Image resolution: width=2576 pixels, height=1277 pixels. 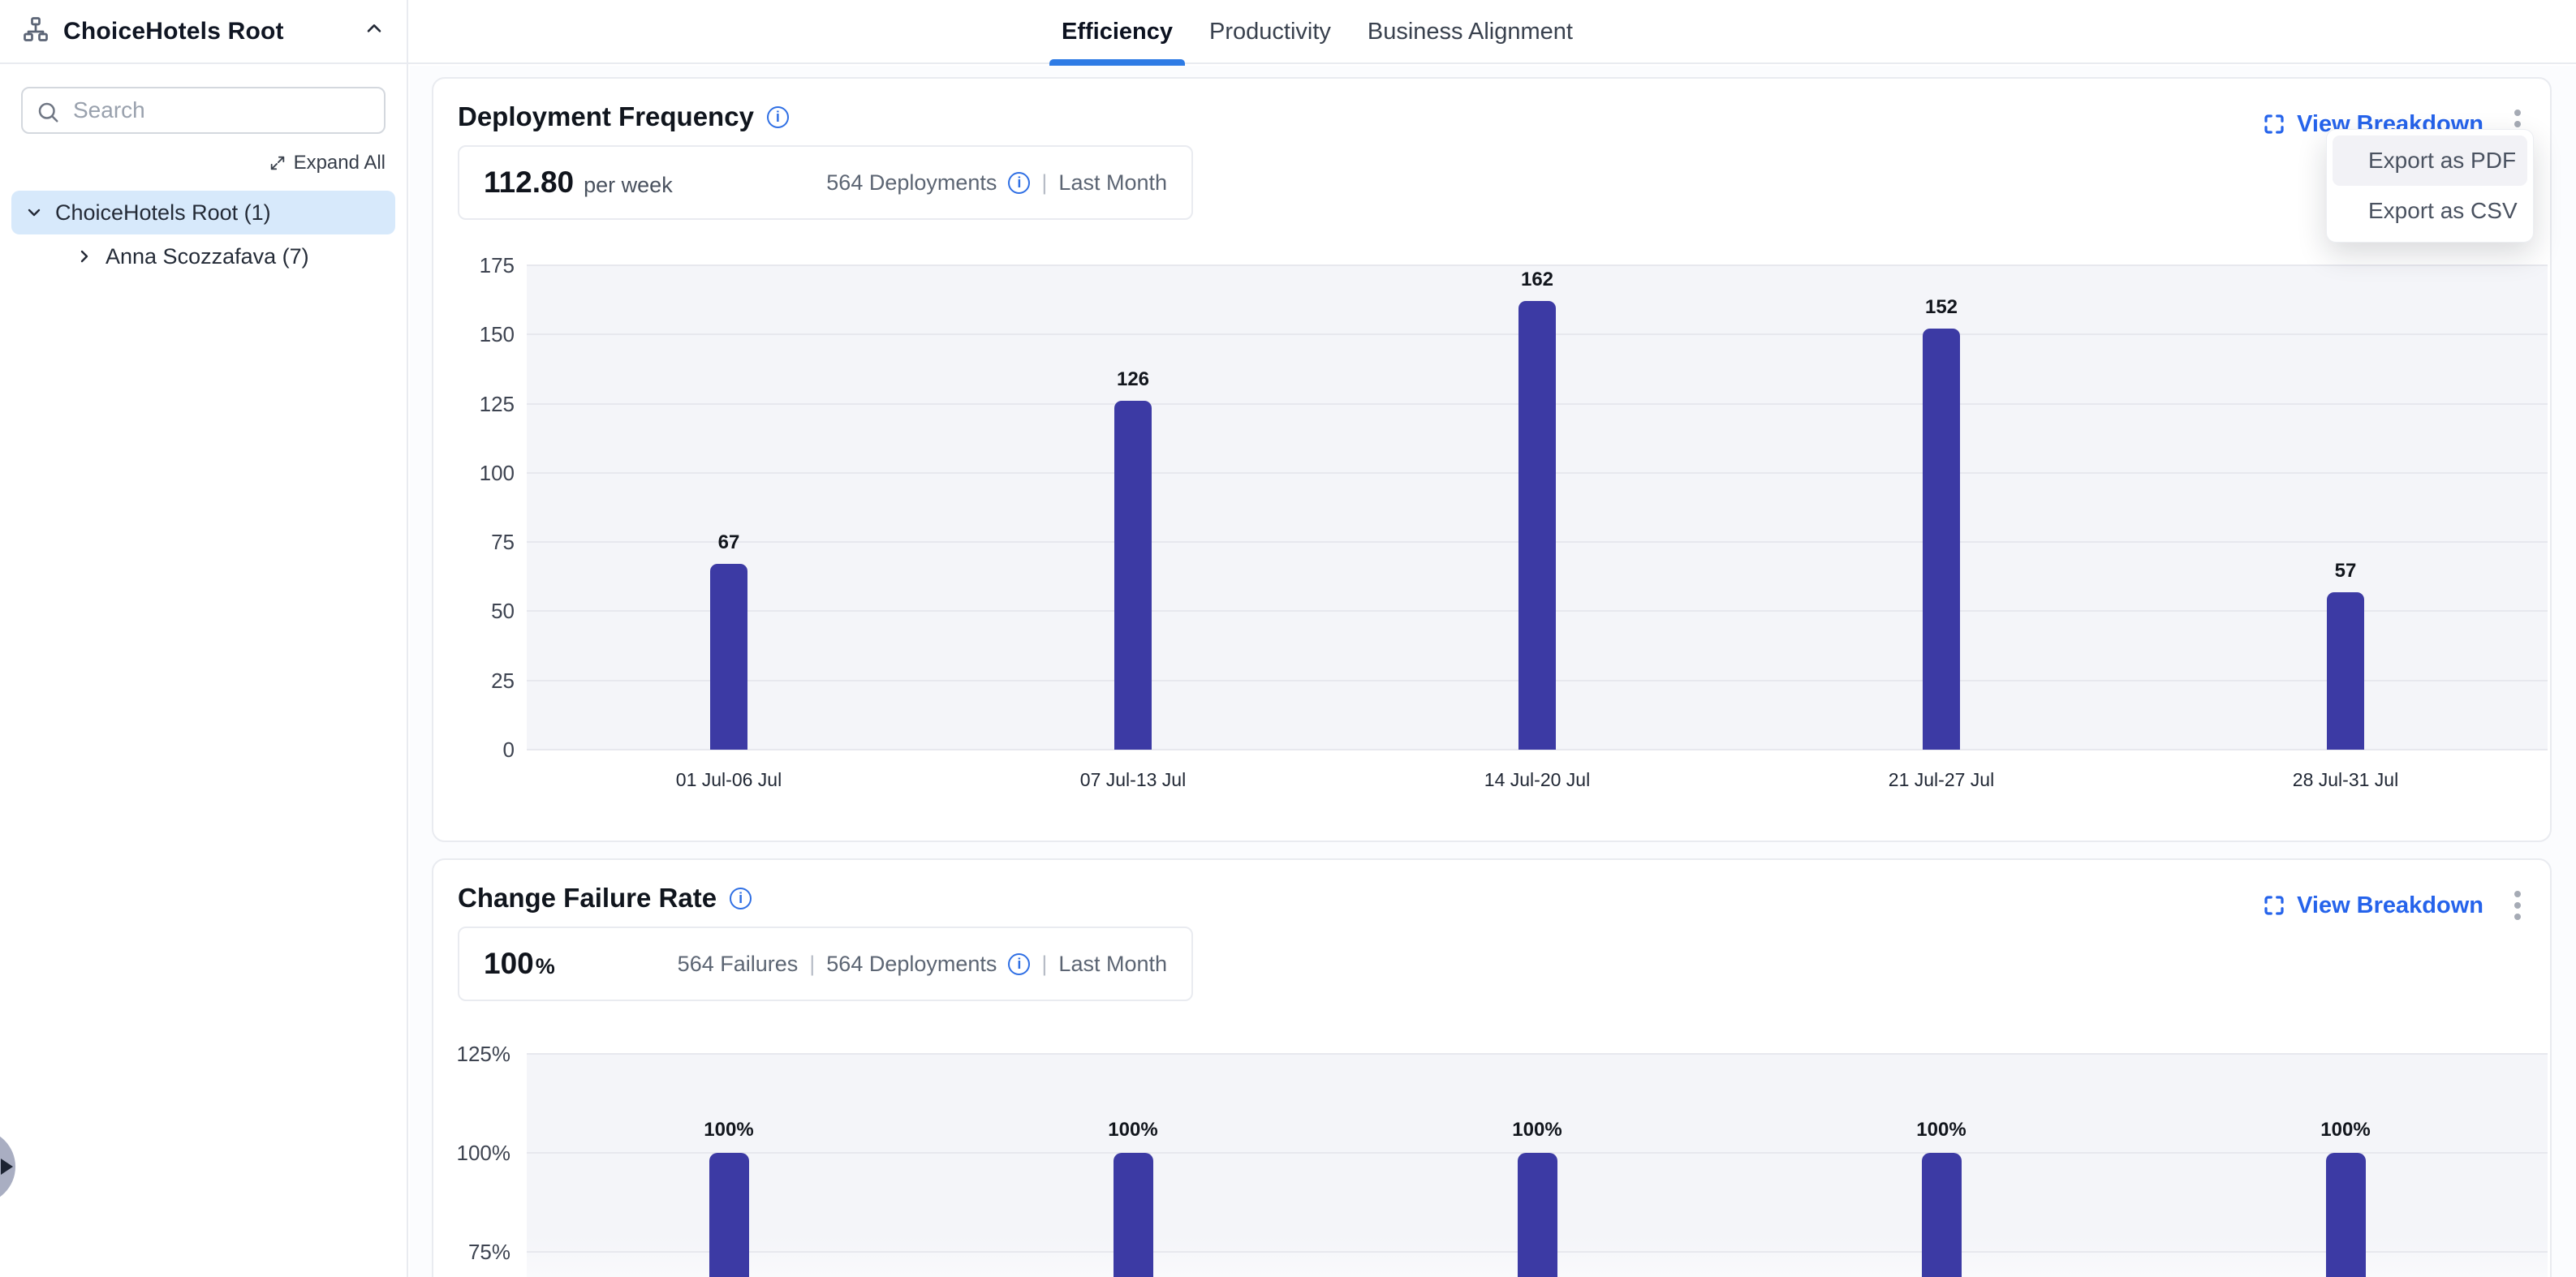 I want to click on tab-efficiency: Efficiency, so click(x=1117, y=33).